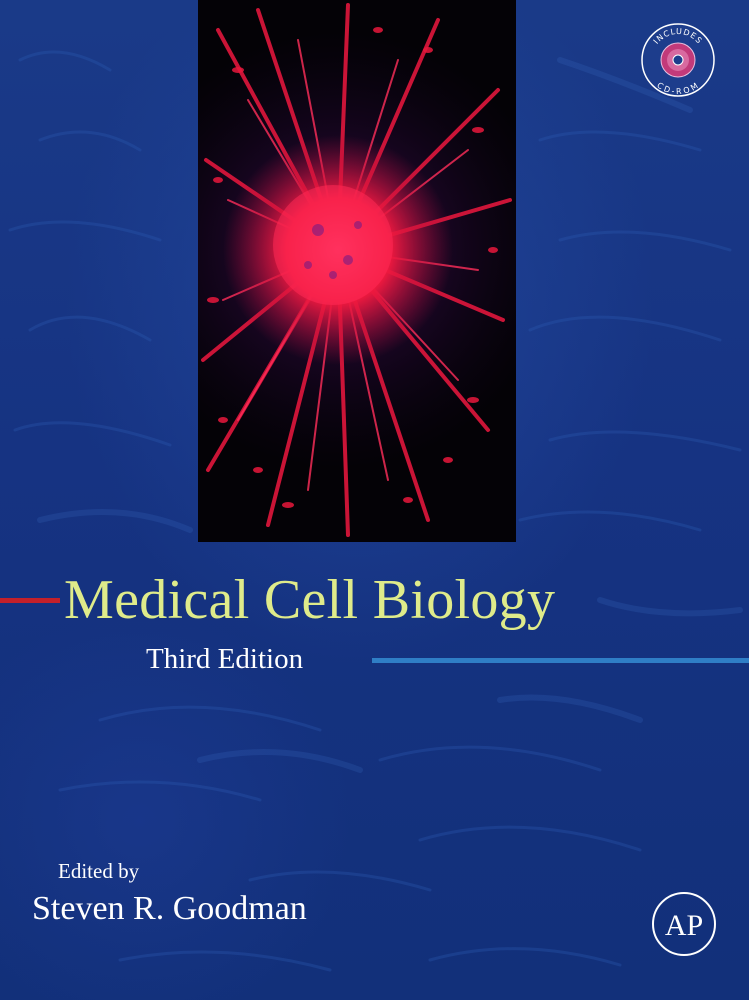 The image size is (749, 1000). What do you see at coordinates (678, 60) in the screenshot?
I see `cd-rom-badge-icon: INCLUDES CD-ROM` at bounding box center [678, 60].